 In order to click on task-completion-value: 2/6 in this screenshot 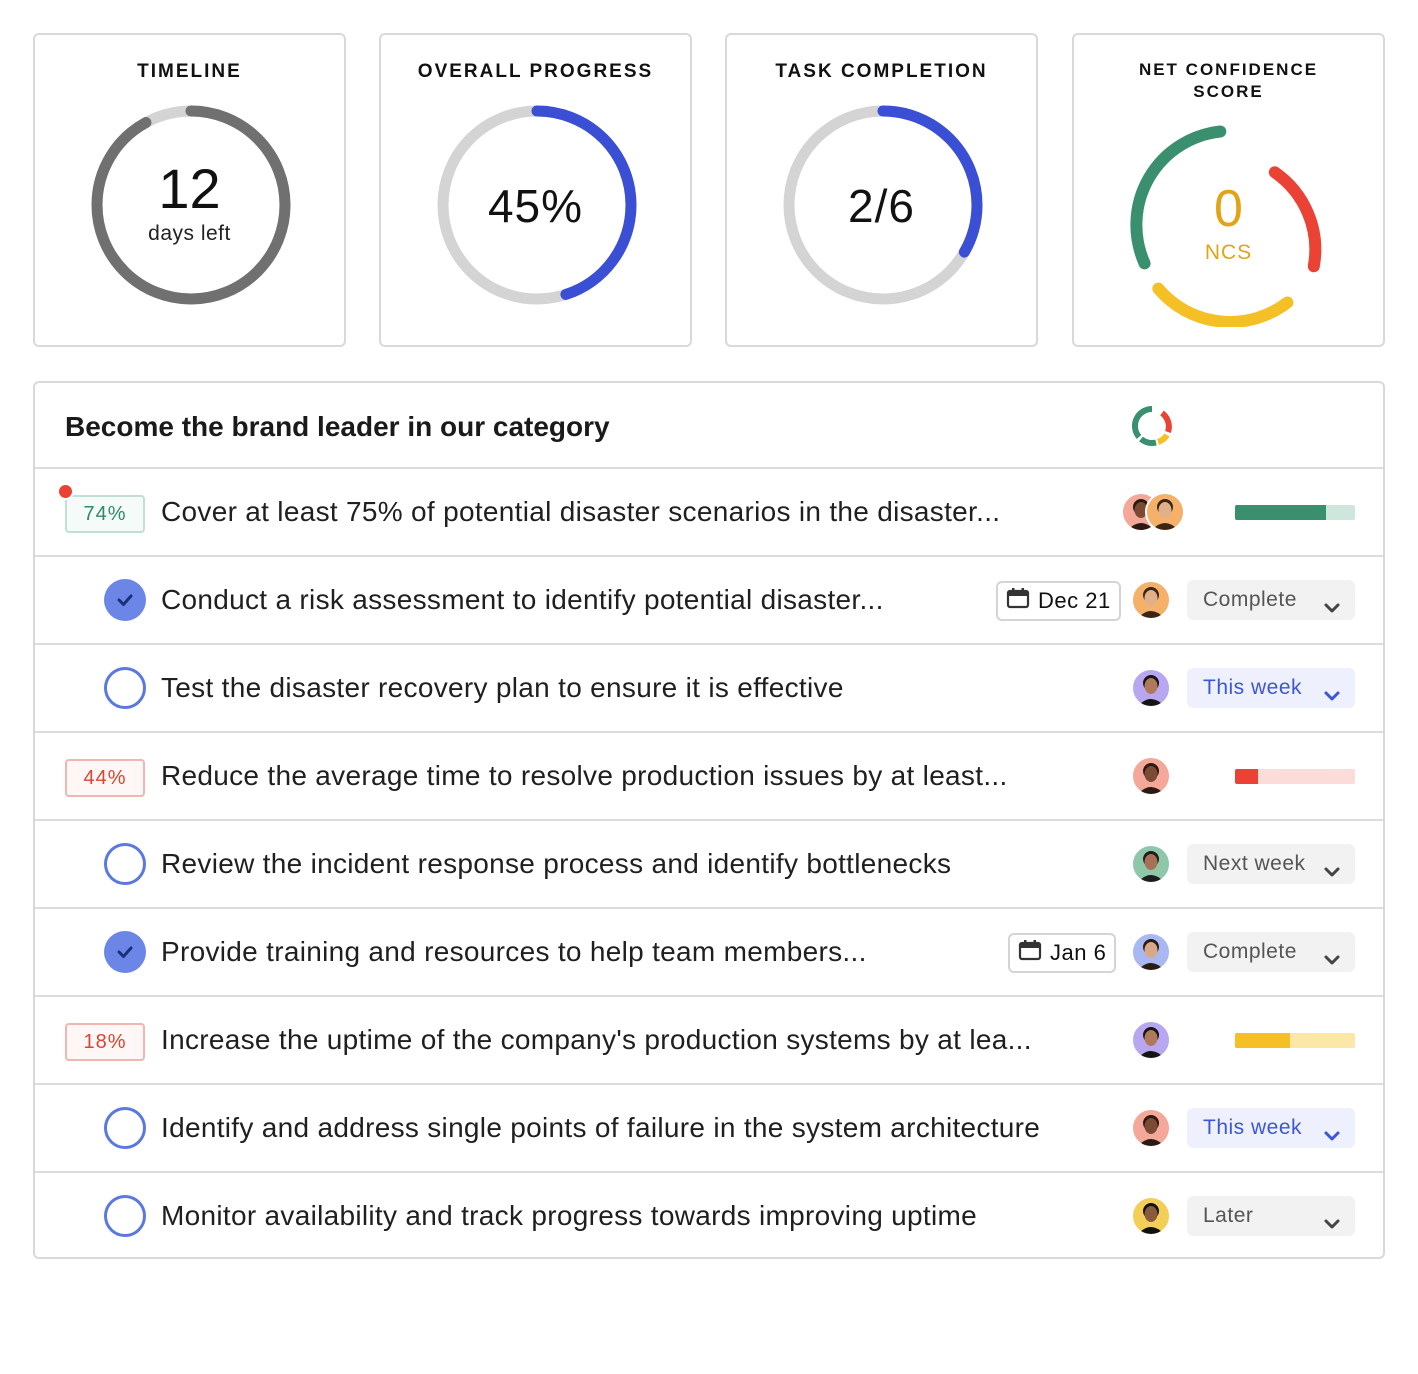, I will do `click(881, 206)`.